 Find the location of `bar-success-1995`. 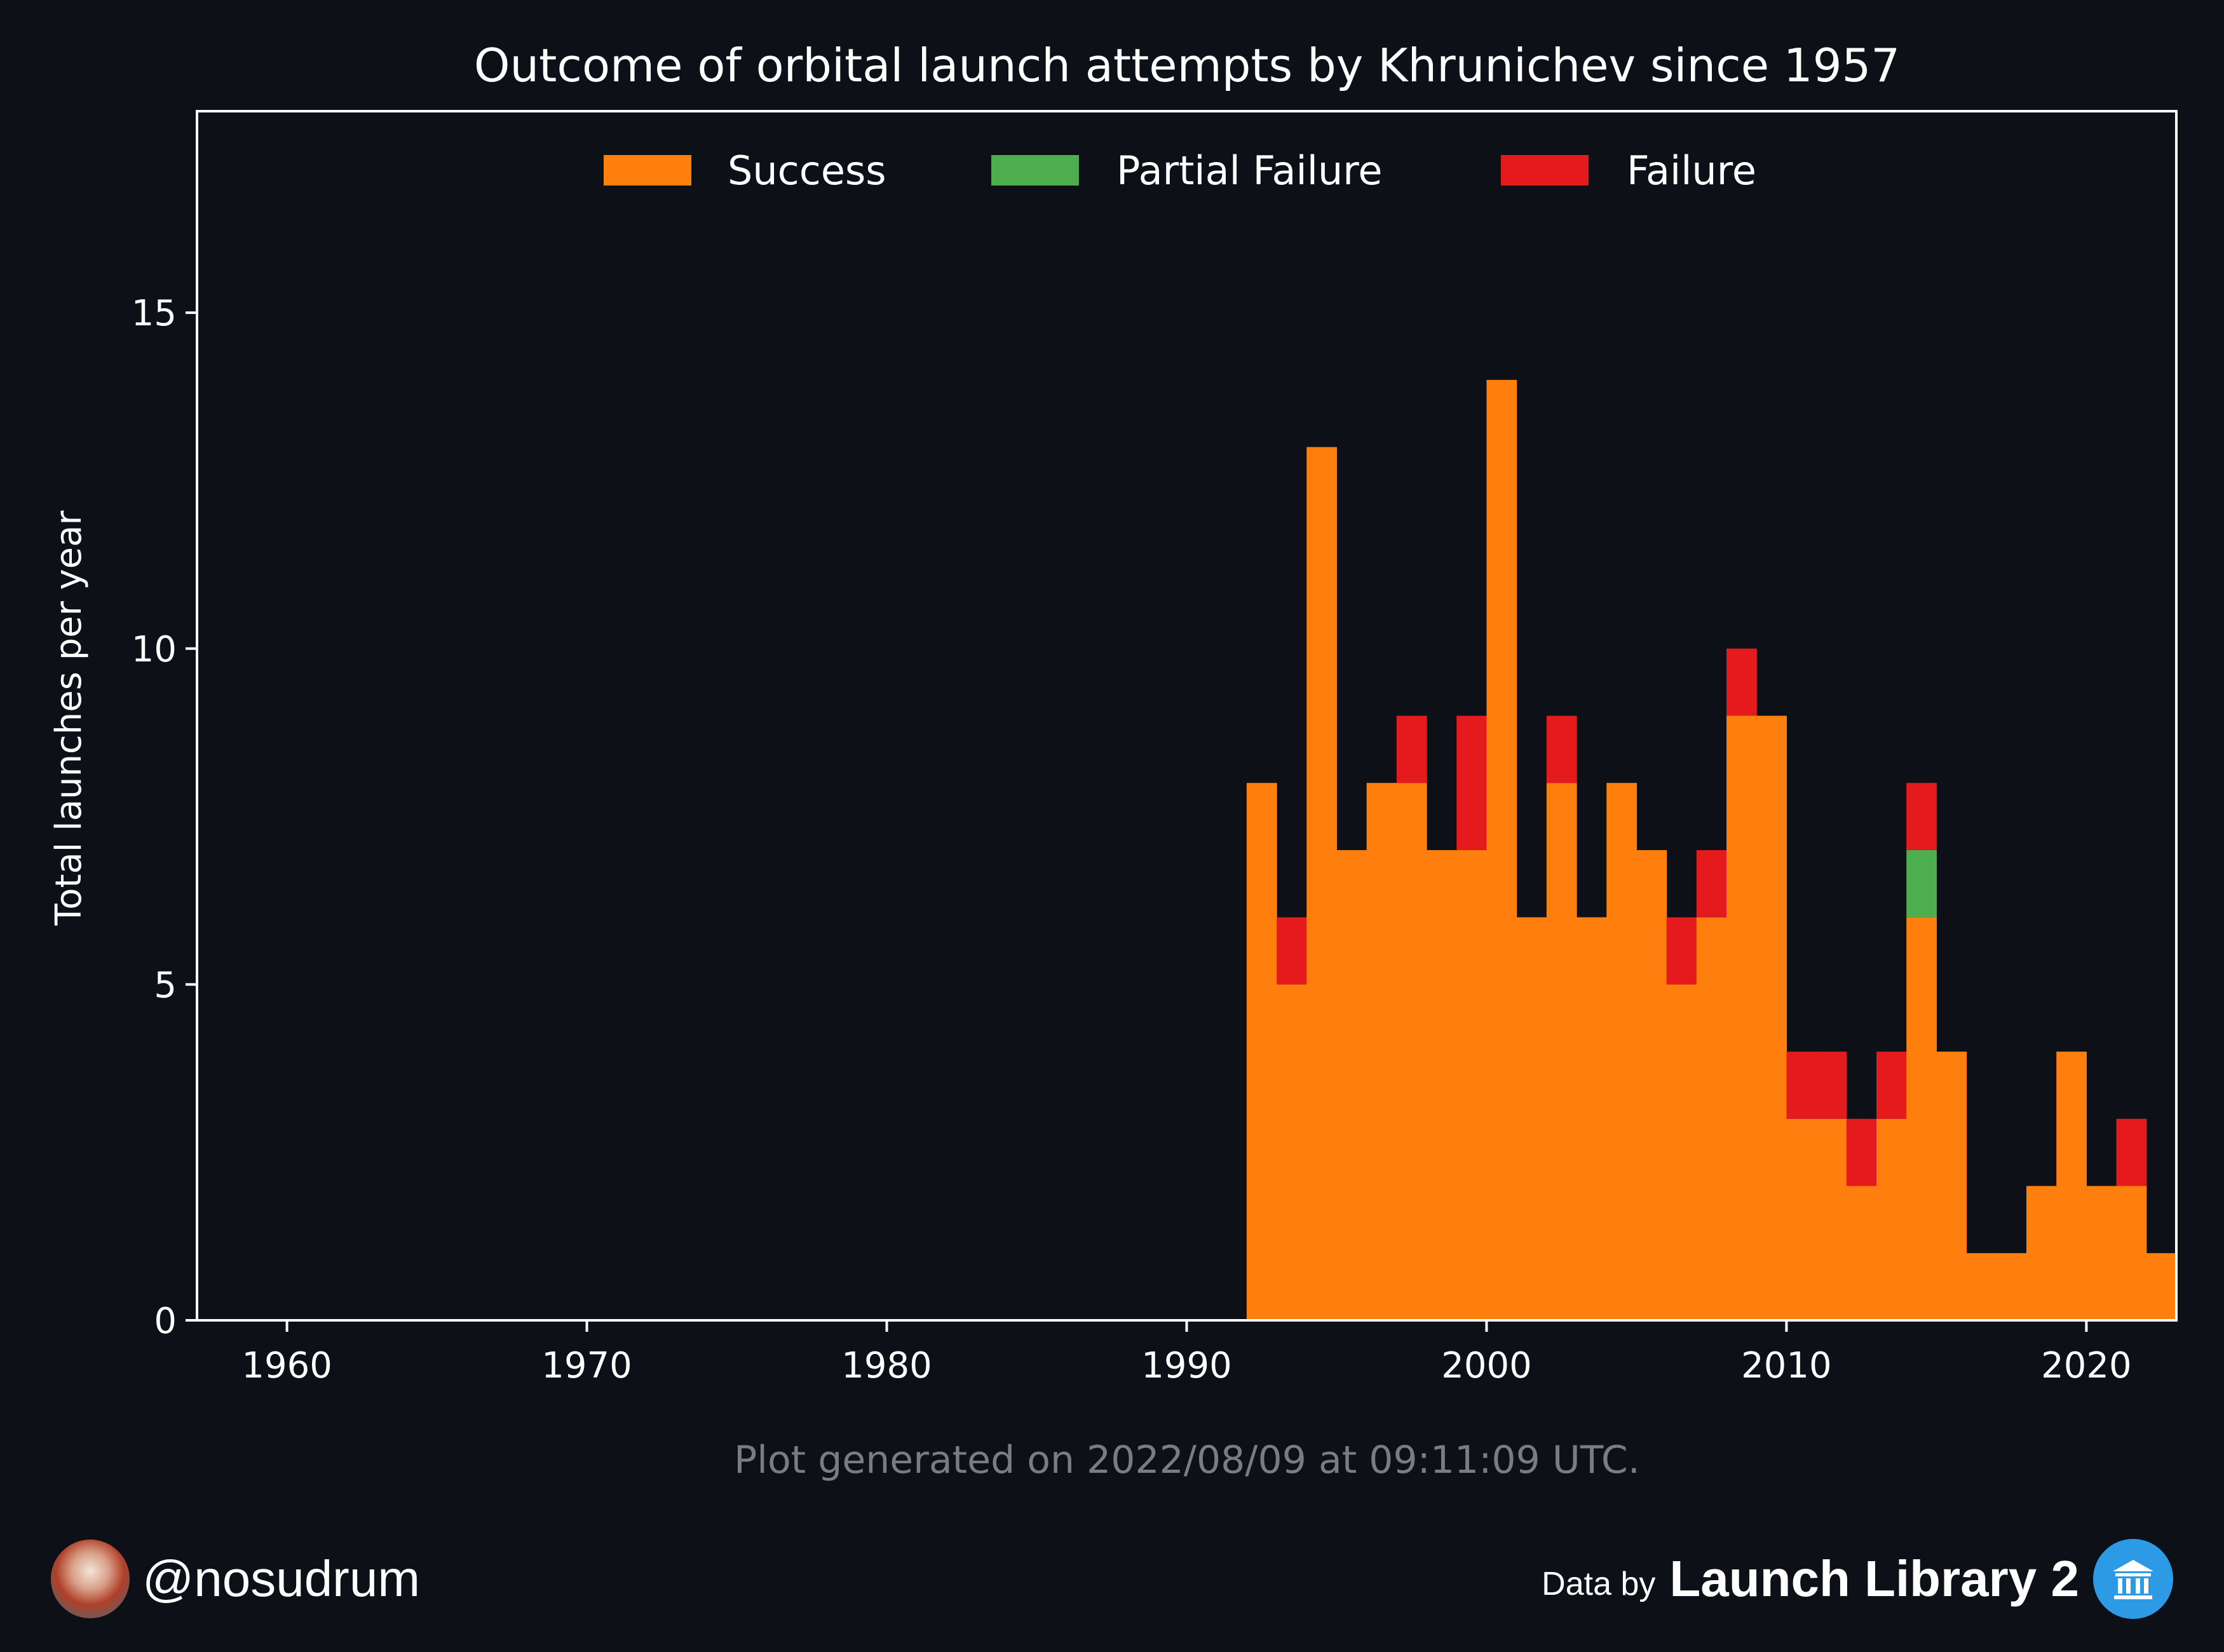

bar-success-1995 is located at coordinates (1351, 1085).